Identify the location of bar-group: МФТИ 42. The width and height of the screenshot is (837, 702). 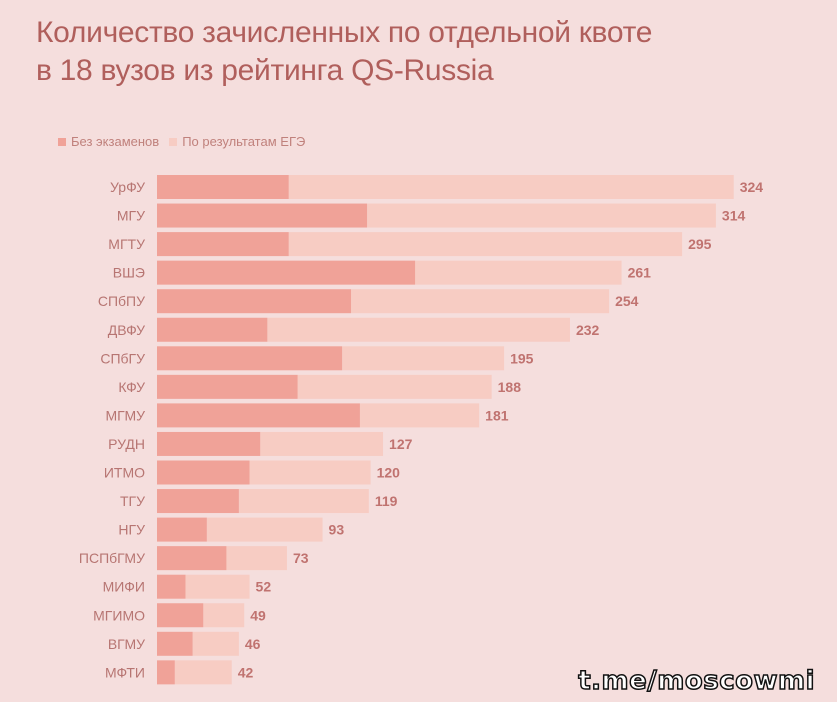
(179, 672).